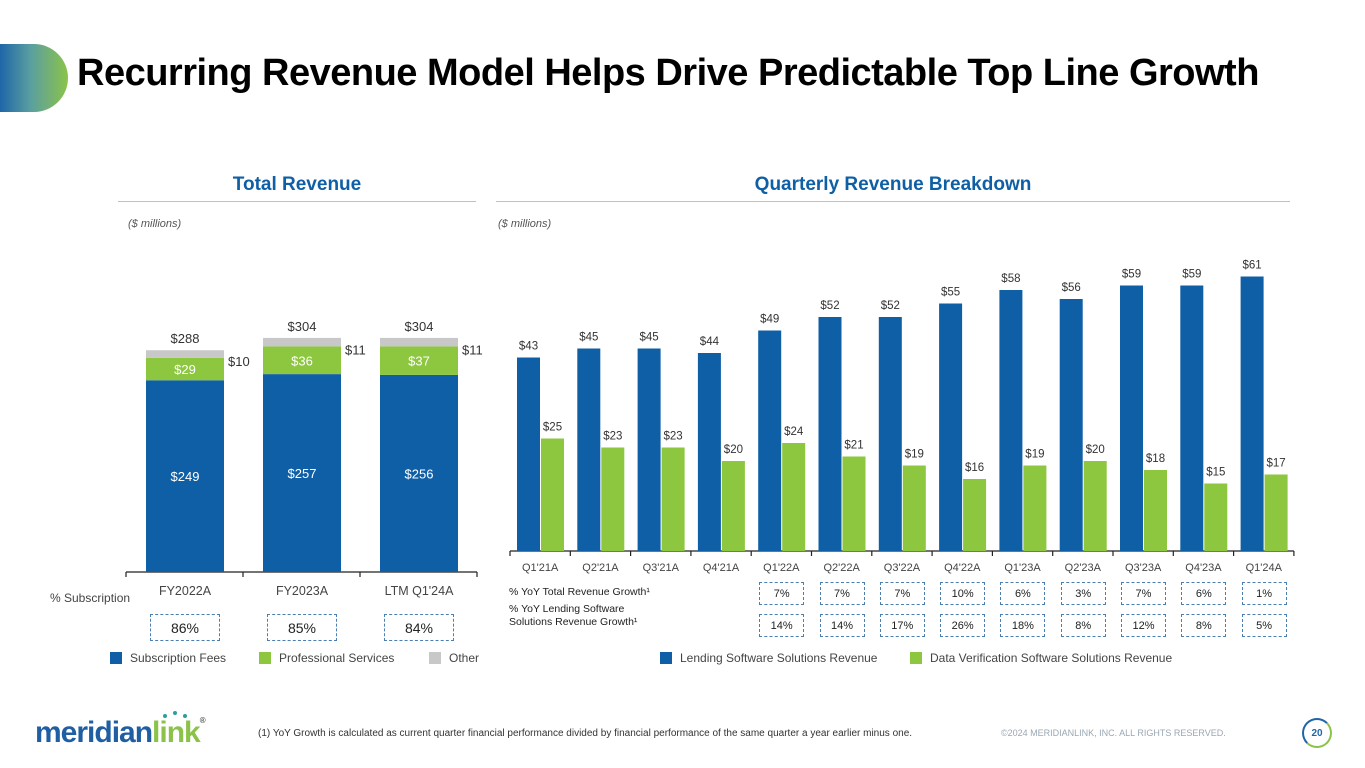 The height and width of the screenshot is (768, 1365). Describe the element at coordinates (1264, 593) in the screenshot. I see `yoy-total-growth-box: 1%` at that location.